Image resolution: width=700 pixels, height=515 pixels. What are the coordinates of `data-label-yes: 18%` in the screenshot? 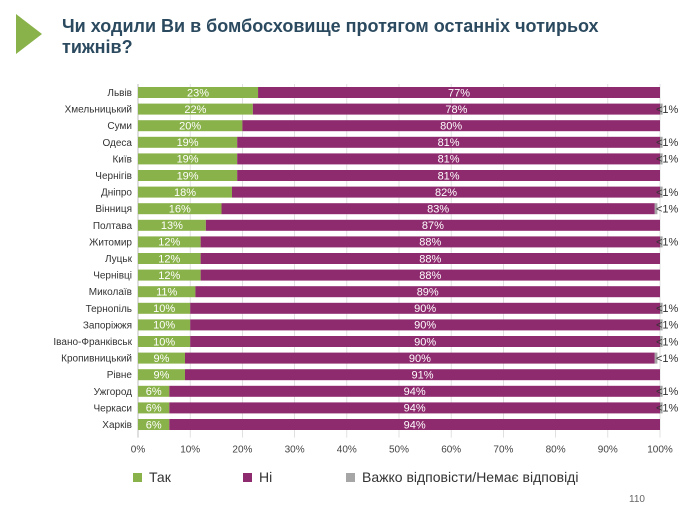 It's located at (185, 193).